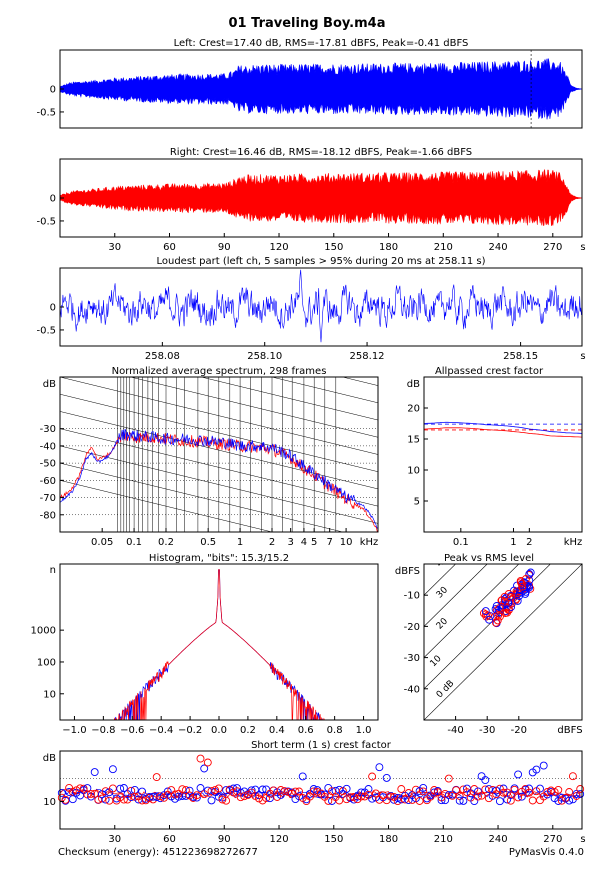 This screenshot has width=614, height=869. What do you see at coordinates (169, 839) in the screenshot?
I see `x-tick-label: 60` at bounding box center [169, 839].